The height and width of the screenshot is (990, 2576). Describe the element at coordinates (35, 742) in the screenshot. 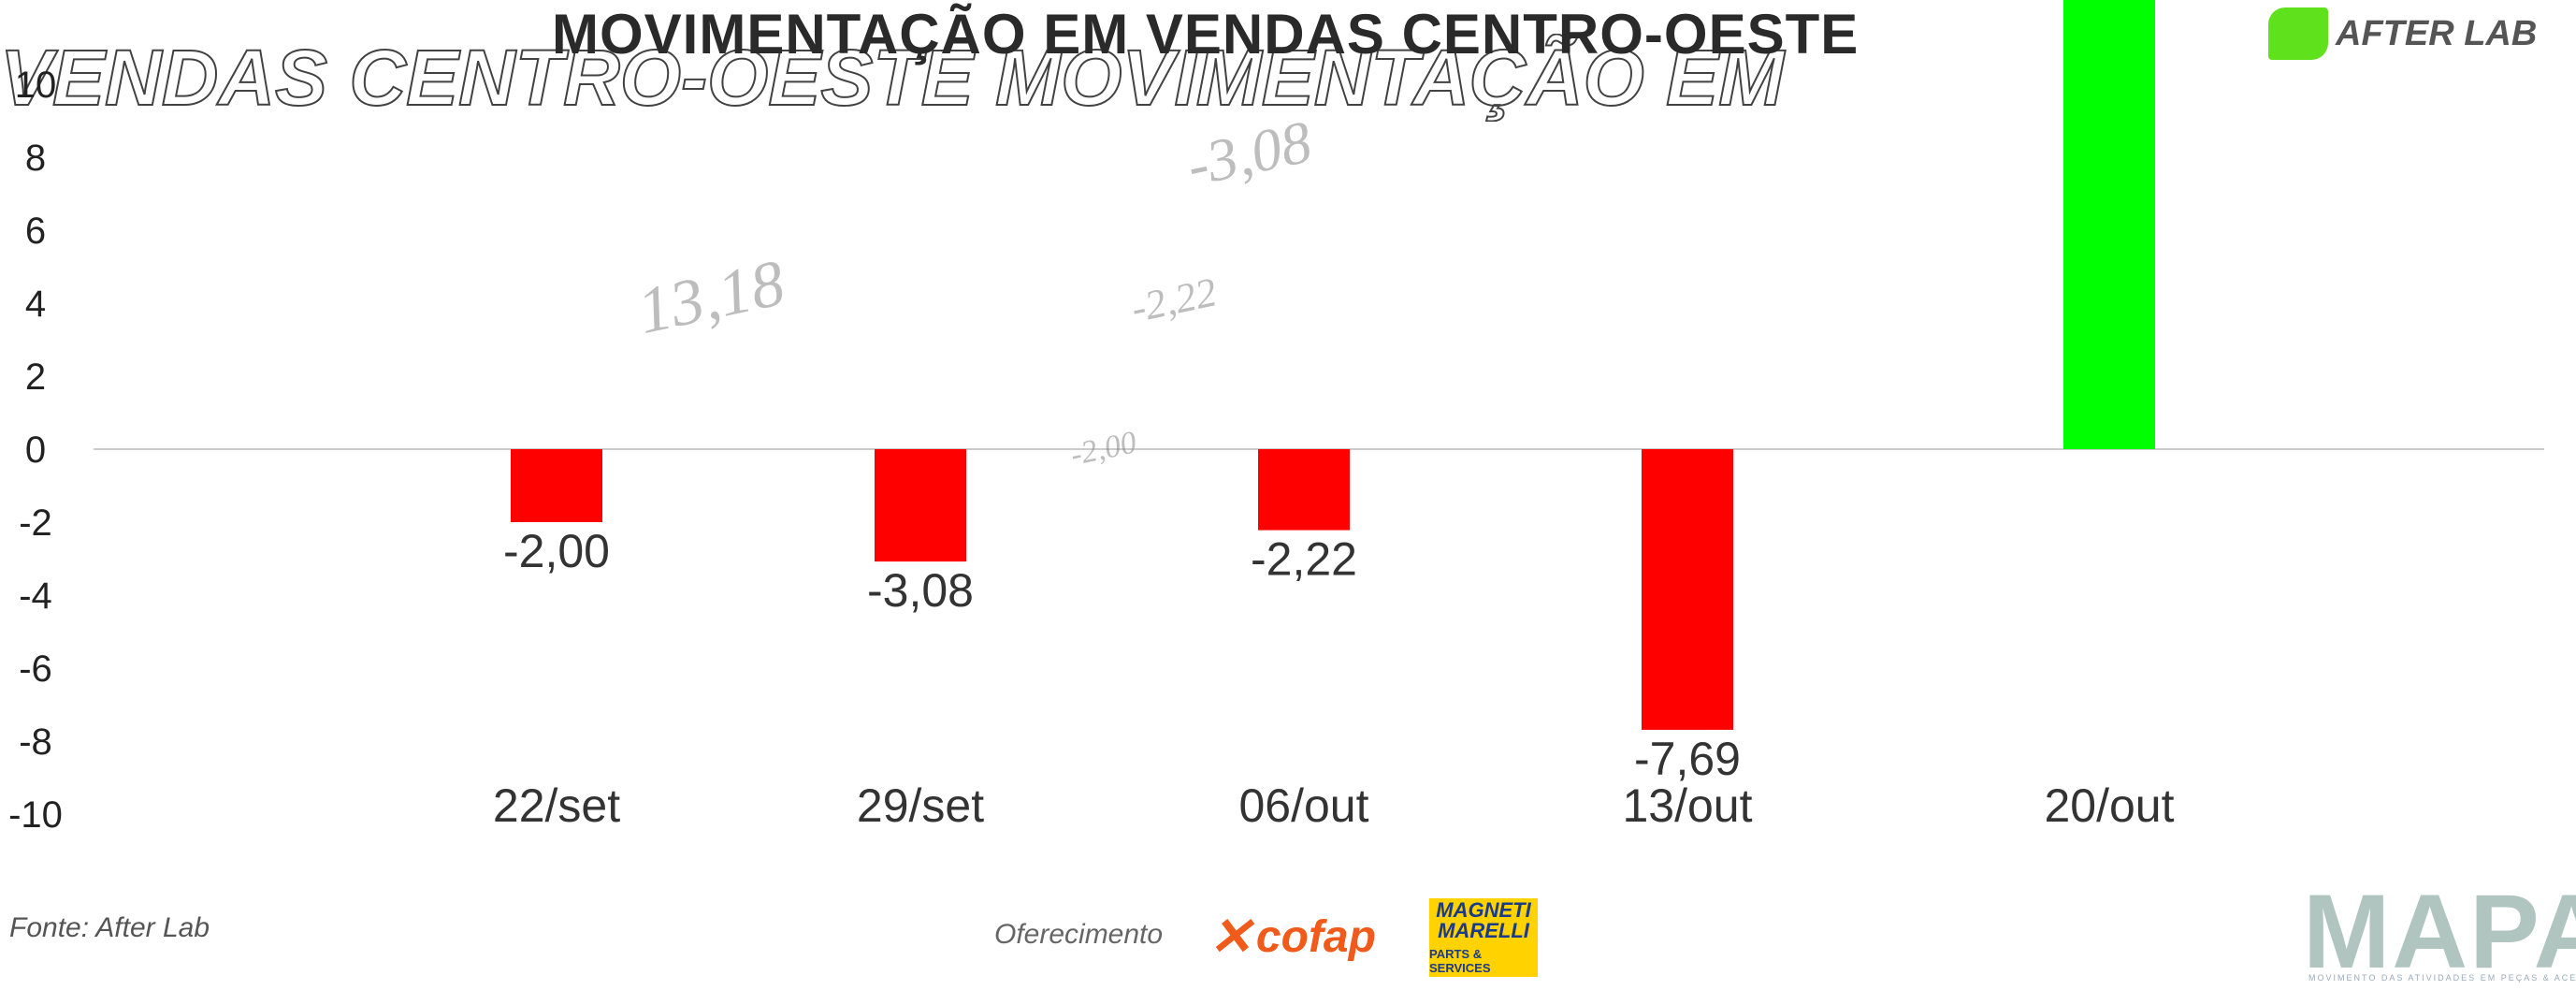

I see `y-tick-label: -8` at that location.